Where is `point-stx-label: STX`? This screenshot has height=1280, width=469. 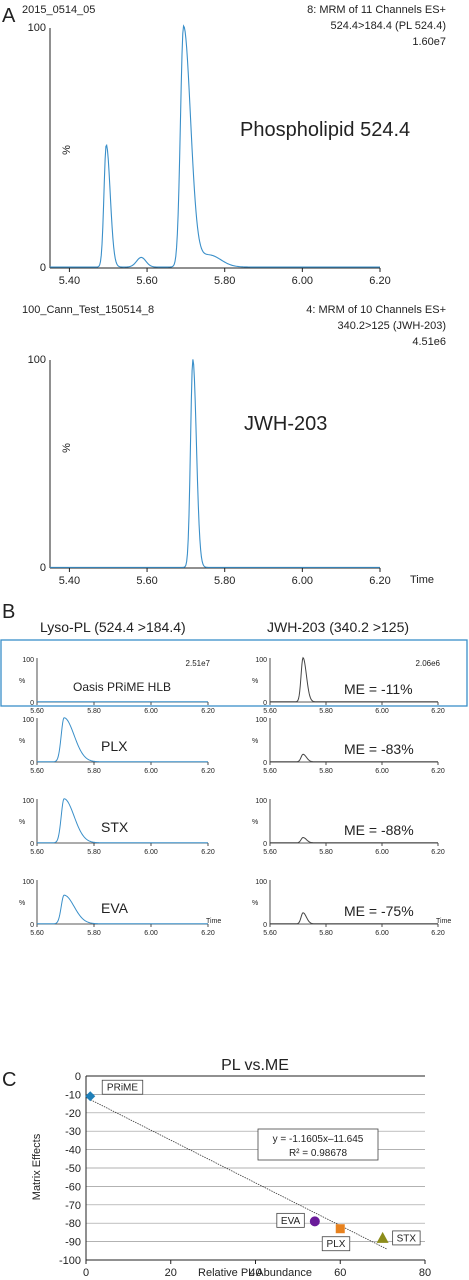
point-stx-label: STX is located at coordinates (407, 1238).